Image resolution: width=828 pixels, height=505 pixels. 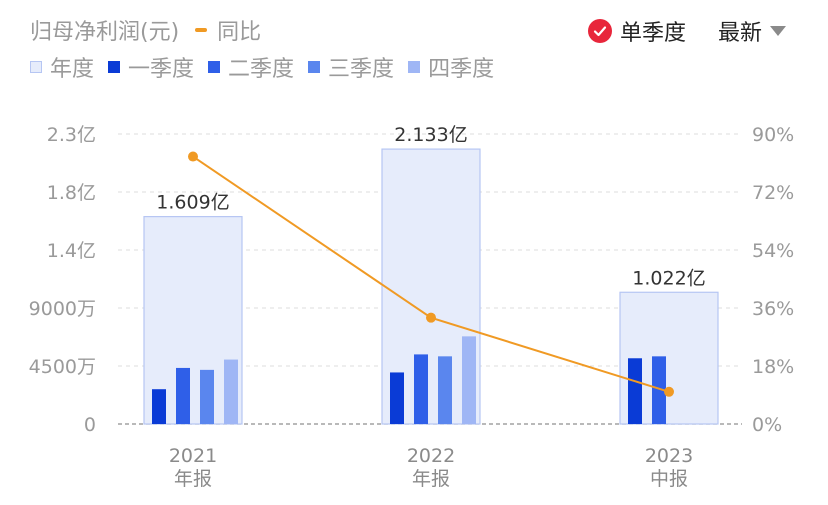 I want to click on y-left-tick-label: 4500万, so click(x=62, y=367).